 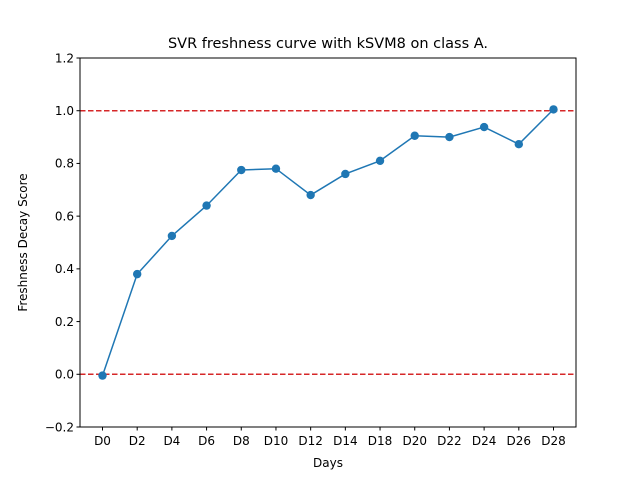 What do you see at coordinates (23, 242) in the screenshot?
I see `y-axis-label: Freshness Decay Score` at bounding box center [23, 242].